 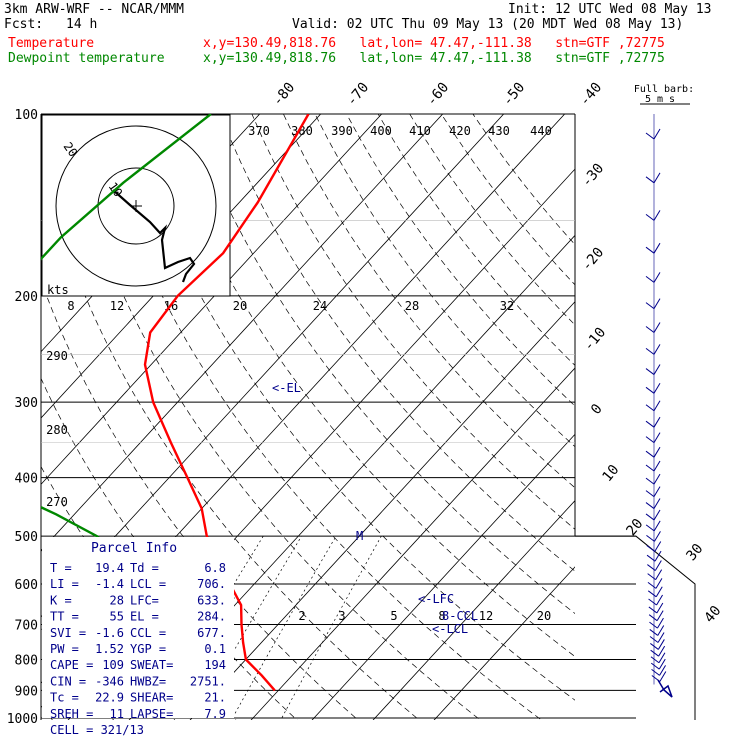 I want to click on isotherm-label: 40, so click(x=712, y=614).